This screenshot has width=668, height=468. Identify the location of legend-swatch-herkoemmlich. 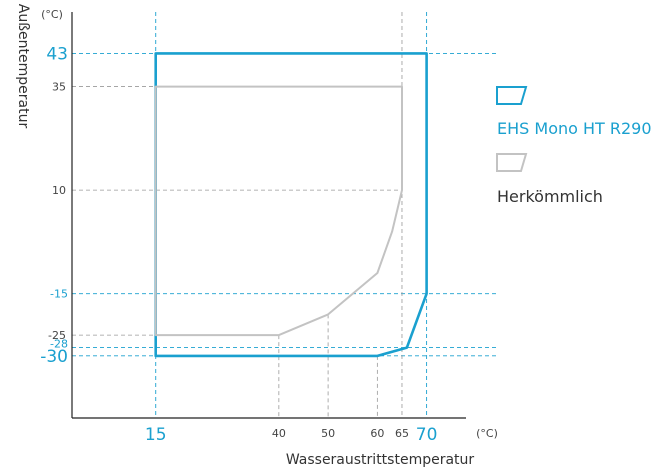
(512, 162).